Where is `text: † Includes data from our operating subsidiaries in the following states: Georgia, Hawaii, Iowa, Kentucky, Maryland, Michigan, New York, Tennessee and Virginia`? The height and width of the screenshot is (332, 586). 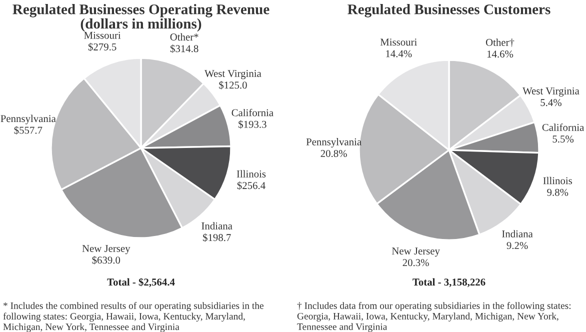
text: † Includes data from our operating subsidiaries in the following states: Georgia, Hawaii, Iowa, Kentucky, Maryland, Michigan, New York, Tennessee and Virginia is located at coordinates (434, 317).